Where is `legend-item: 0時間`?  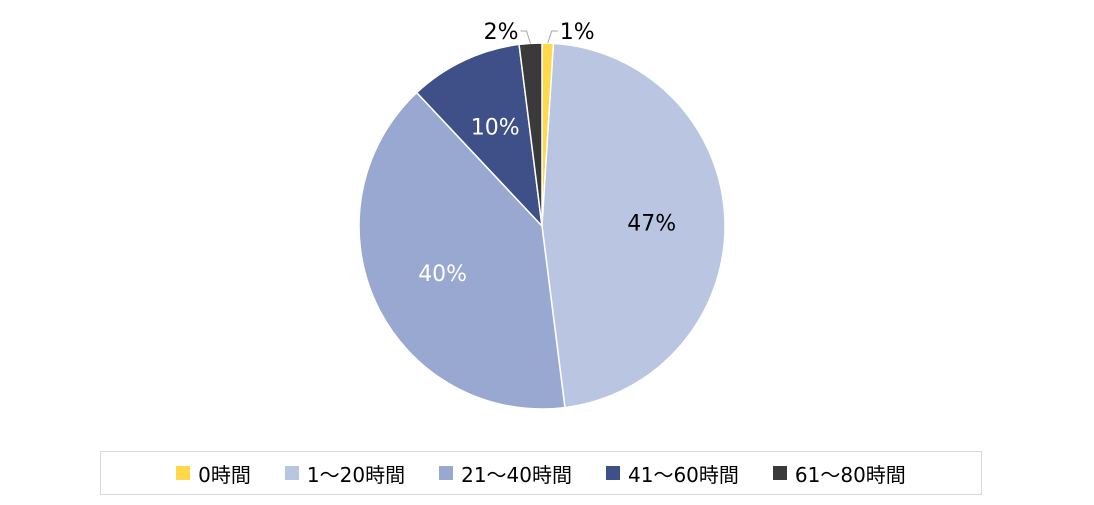
legend-item: 0時間 is located at coordinates (213, 473).